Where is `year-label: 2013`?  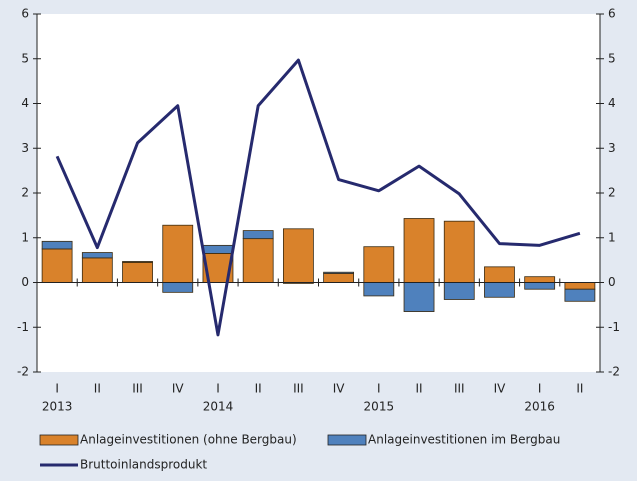
year-label: 2013 is located at coordinates (57, 407).